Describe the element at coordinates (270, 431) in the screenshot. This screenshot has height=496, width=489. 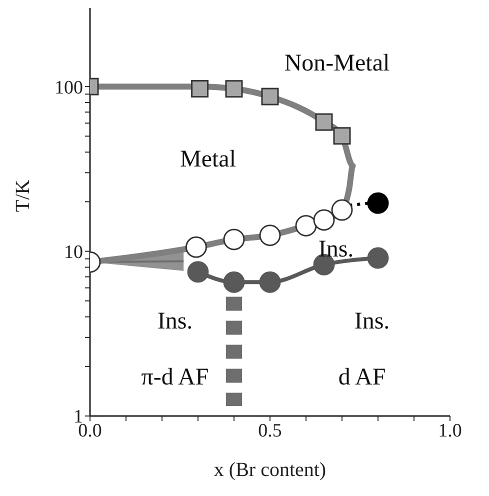
I see `x-tick-label: 0.5` at that location.